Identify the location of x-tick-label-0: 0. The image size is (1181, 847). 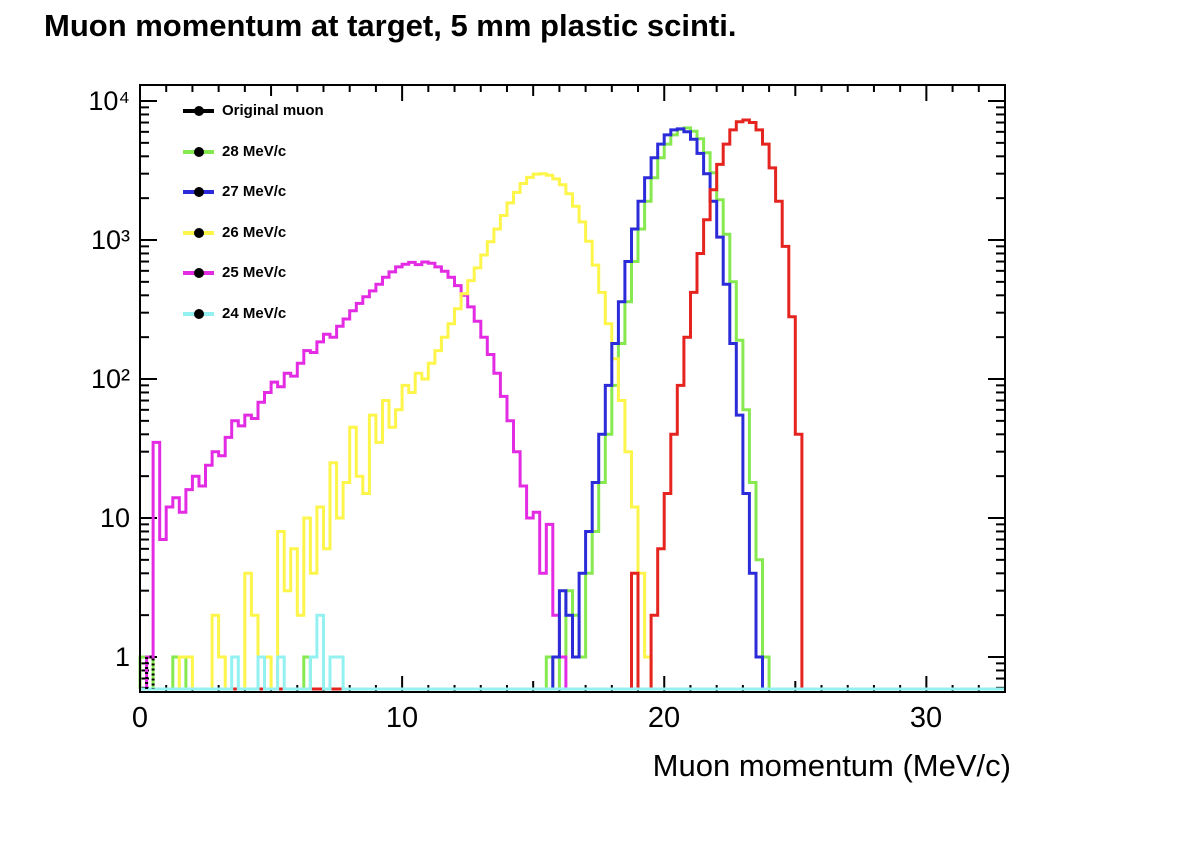
(140, 718).